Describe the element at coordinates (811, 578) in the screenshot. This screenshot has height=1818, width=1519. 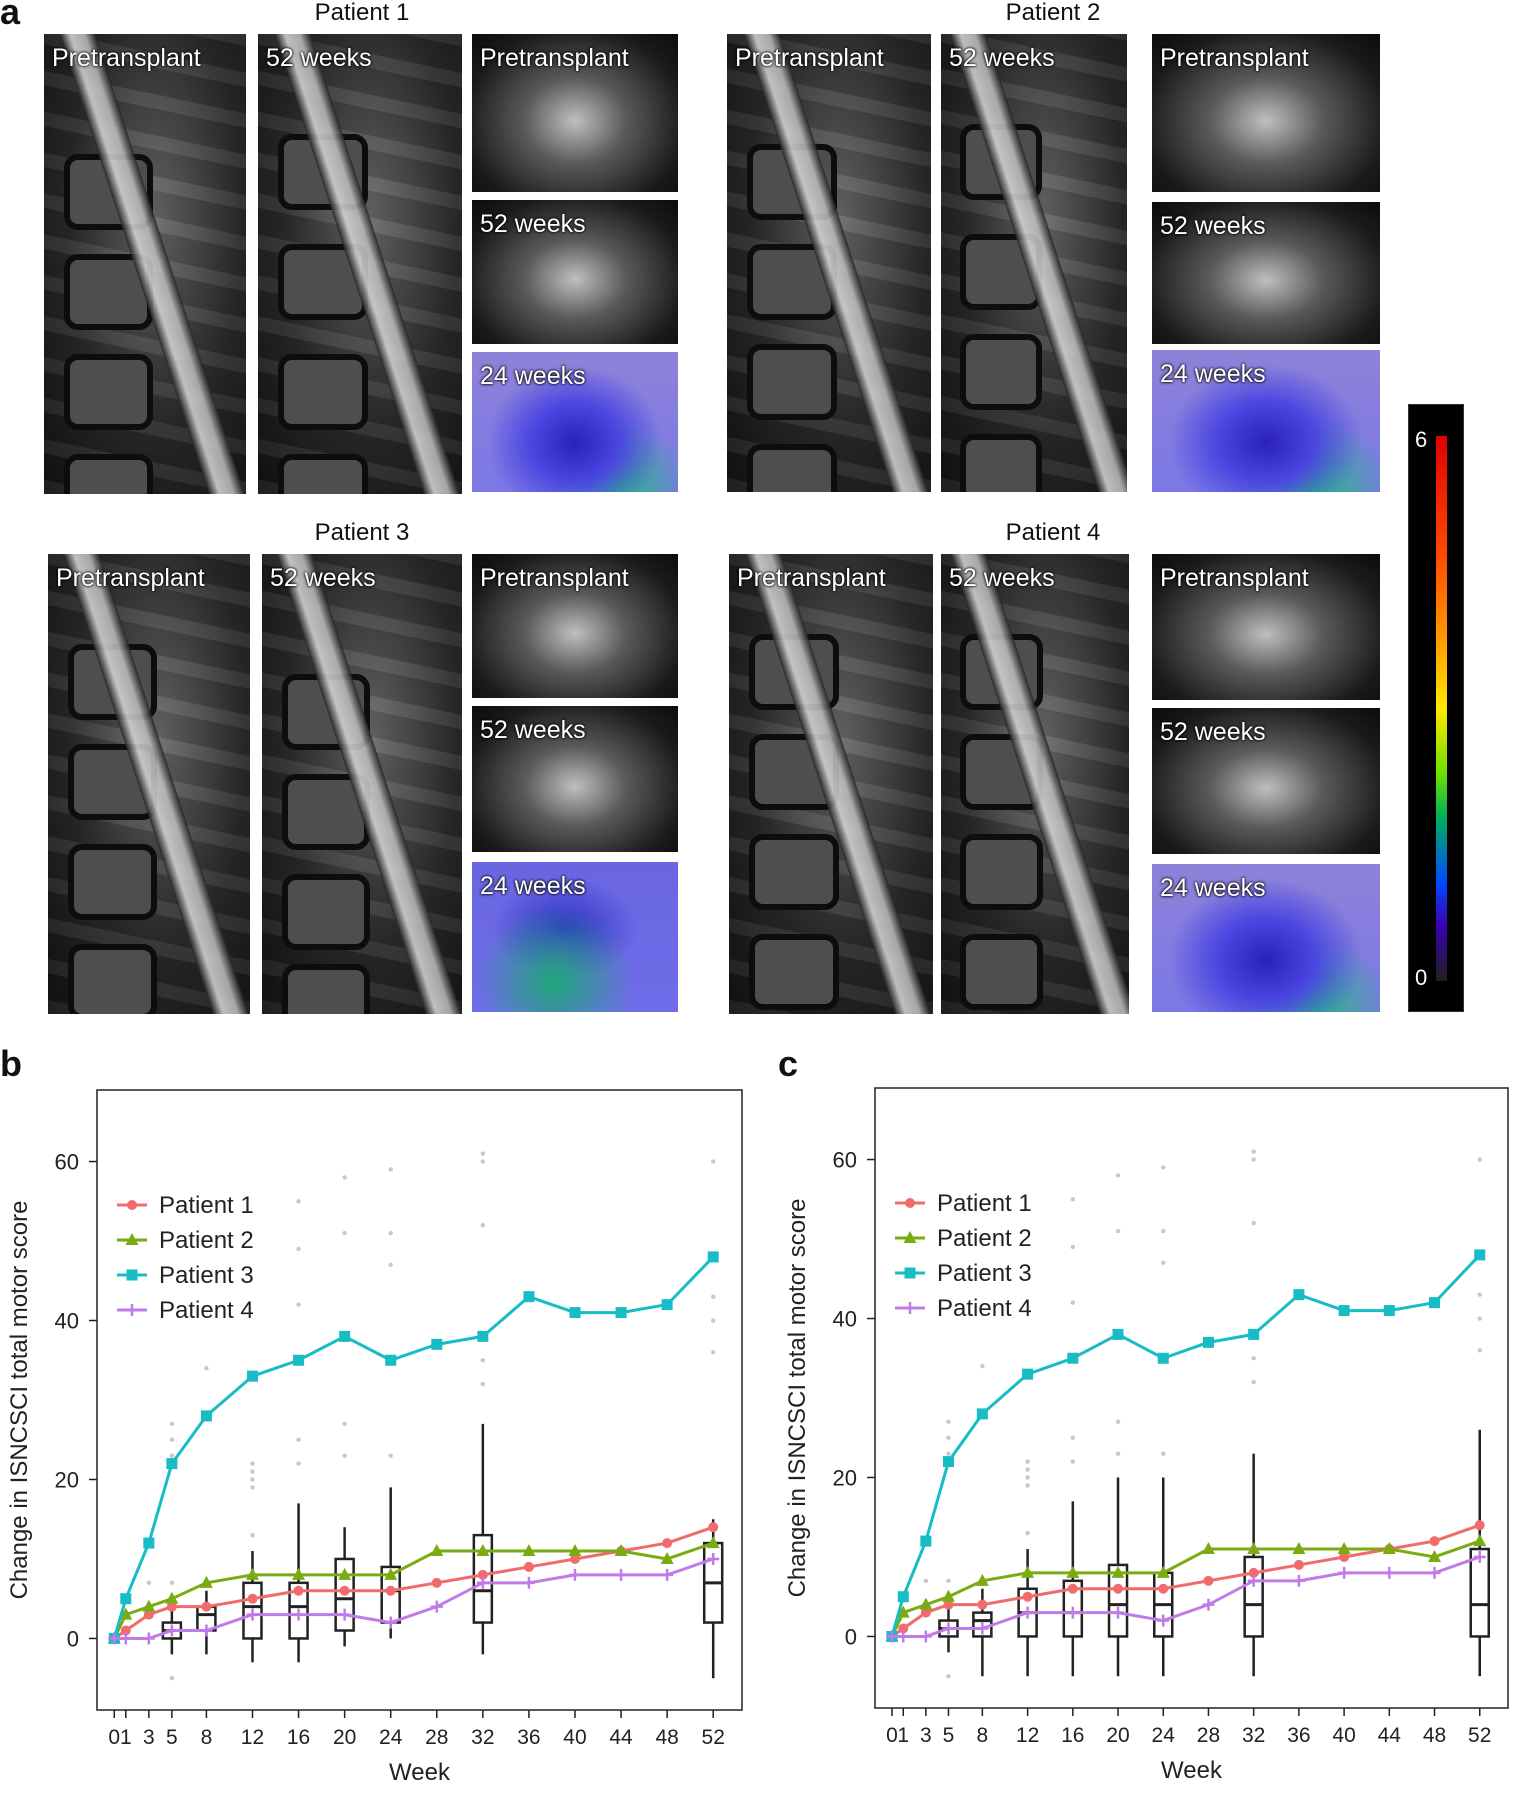
I see `patient-4-pre-label: Pretransplant` at that location.